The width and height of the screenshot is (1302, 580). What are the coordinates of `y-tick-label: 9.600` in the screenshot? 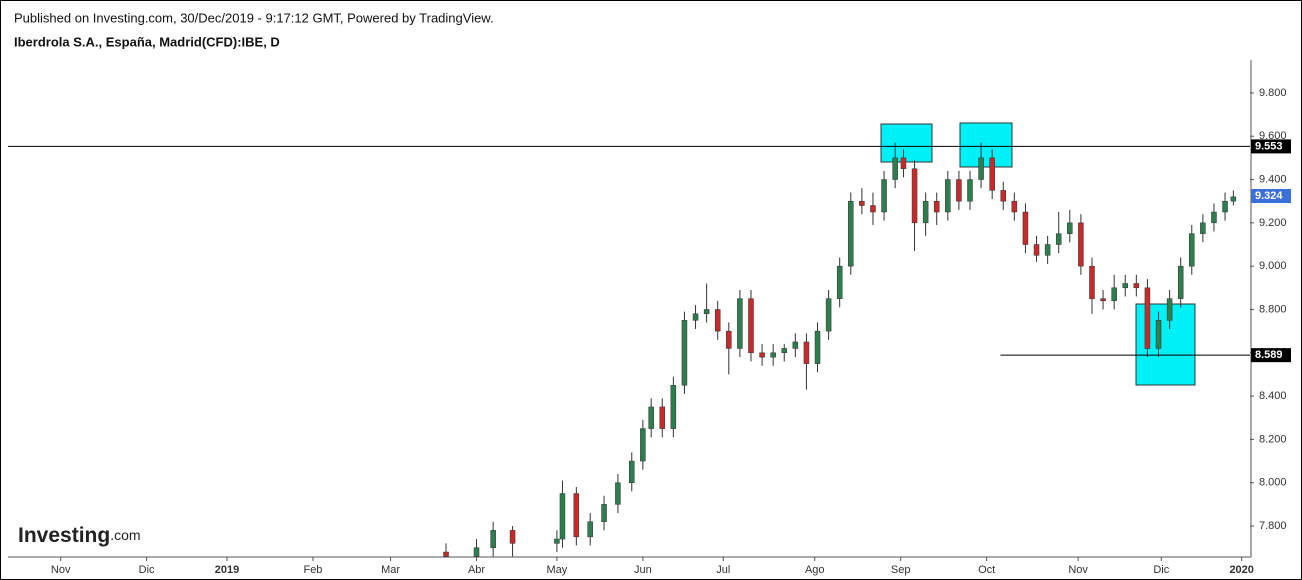 It's located at (1273, 136).